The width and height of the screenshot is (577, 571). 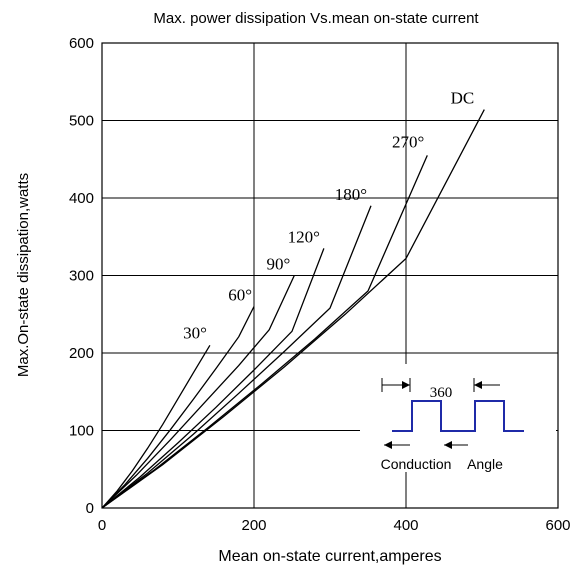 What do you see at coordinates (81, 276) in the screenshot?
I see `y-tick-label-300: 300` at bounding box center [81, 276].